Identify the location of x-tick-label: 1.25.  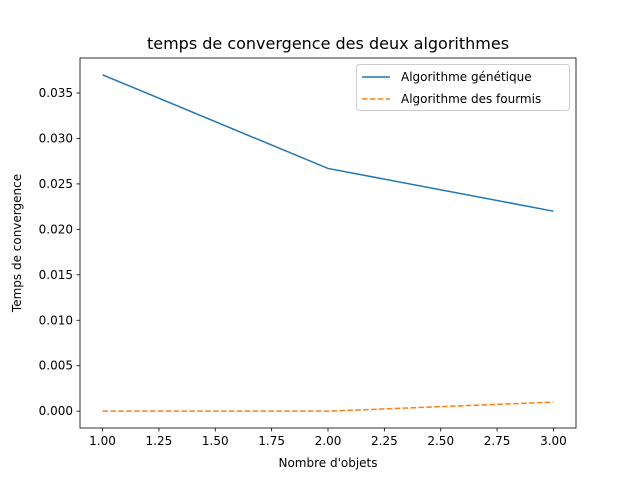
(159, 441).